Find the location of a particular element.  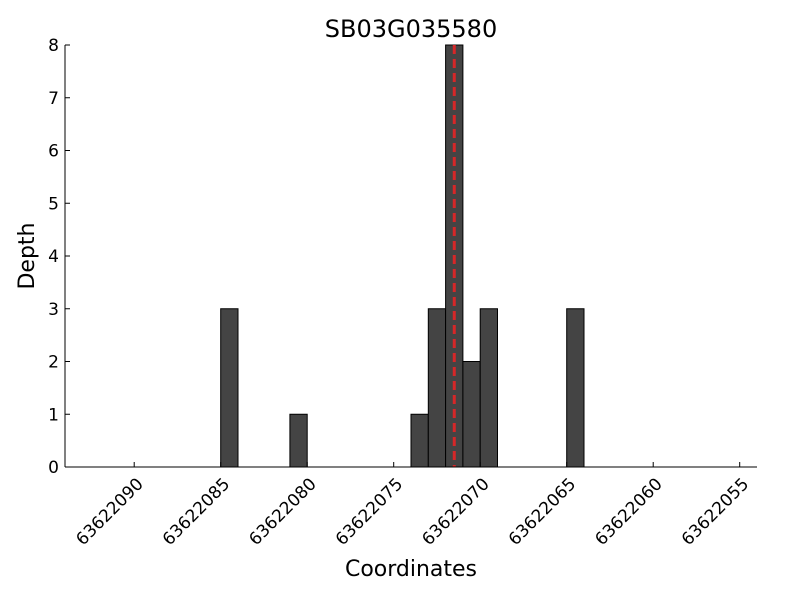

y-tick-label: 1 is located at coordinates (53, 415).